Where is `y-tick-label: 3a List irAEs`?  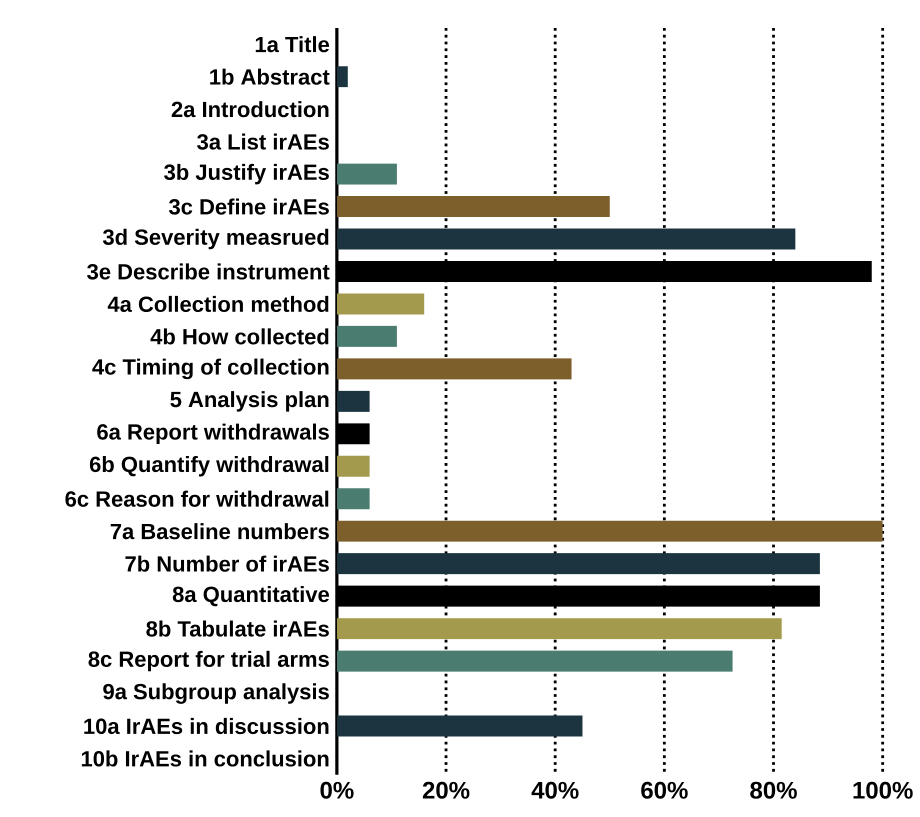
y-tick-label: 3a List irAEs is located at coordinates (263, 142).